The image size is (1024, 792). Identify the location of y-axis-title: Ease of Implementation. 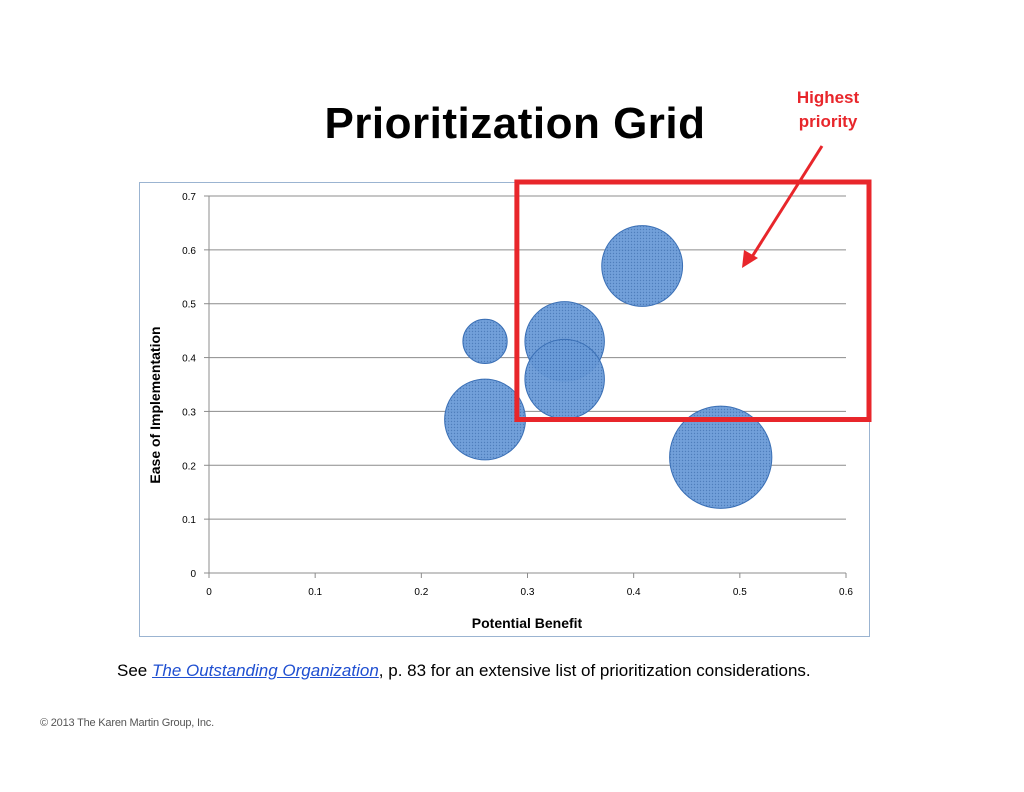
(155, 404).